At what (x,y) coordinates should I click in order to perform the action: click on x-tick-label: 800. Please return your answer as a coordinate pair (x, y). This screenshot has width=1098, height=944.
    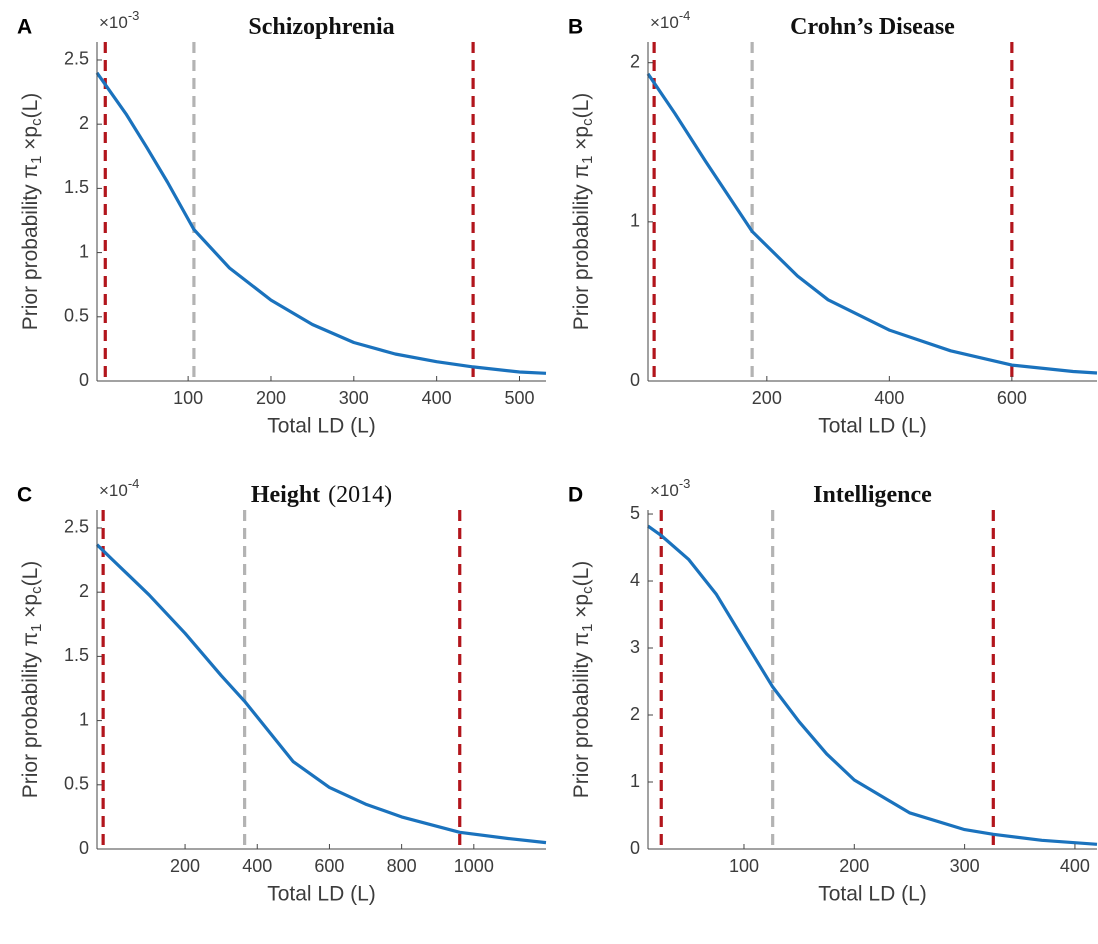
    Looking at the image, I should click on (402, 866).